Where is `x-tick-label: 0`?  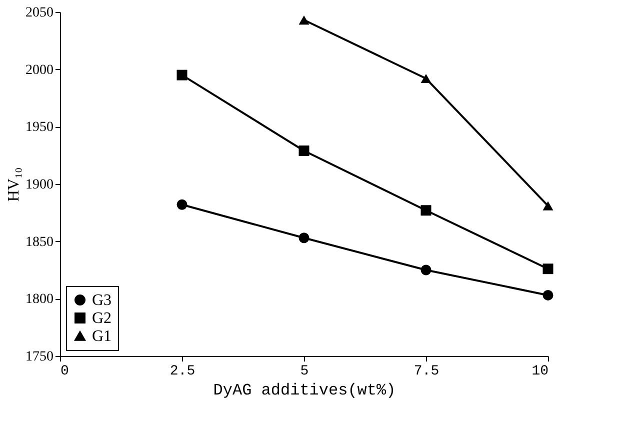 x-tick-label: 0 is located at coordinates (64, 372).